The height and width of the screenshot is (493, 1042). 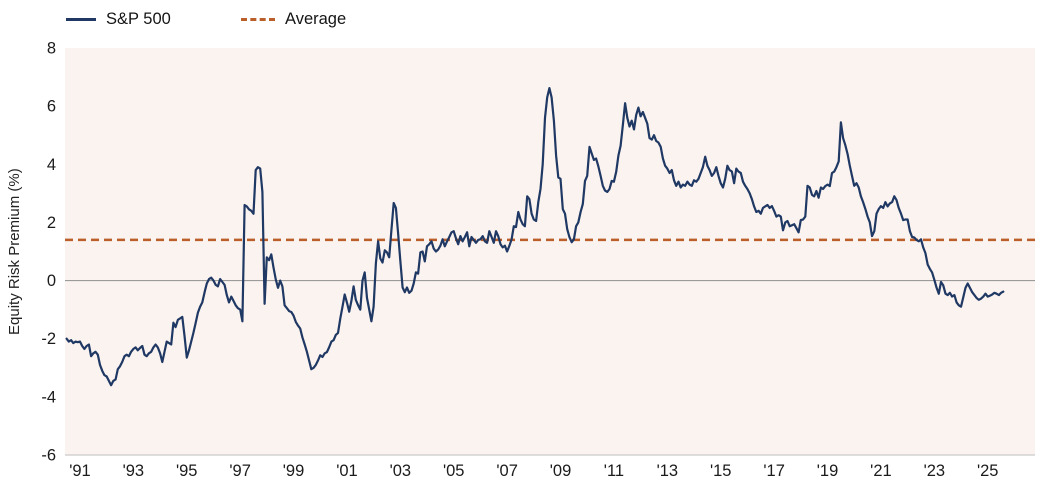 I want to click on x-tick-label: '23, so click(x=935, y=471).